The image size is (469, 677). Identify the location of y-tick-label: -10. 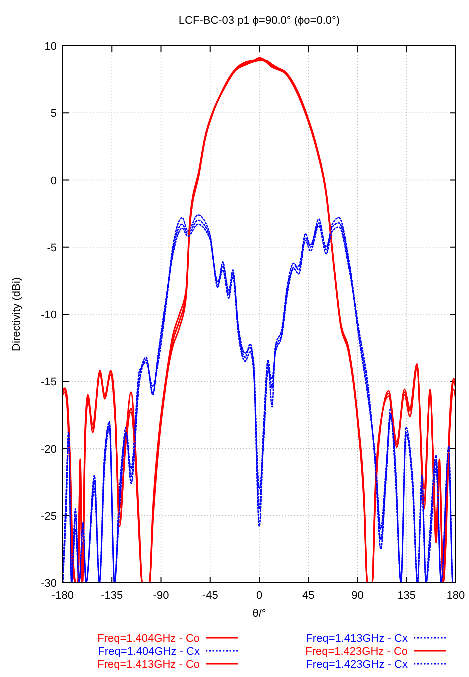
(49, 316).